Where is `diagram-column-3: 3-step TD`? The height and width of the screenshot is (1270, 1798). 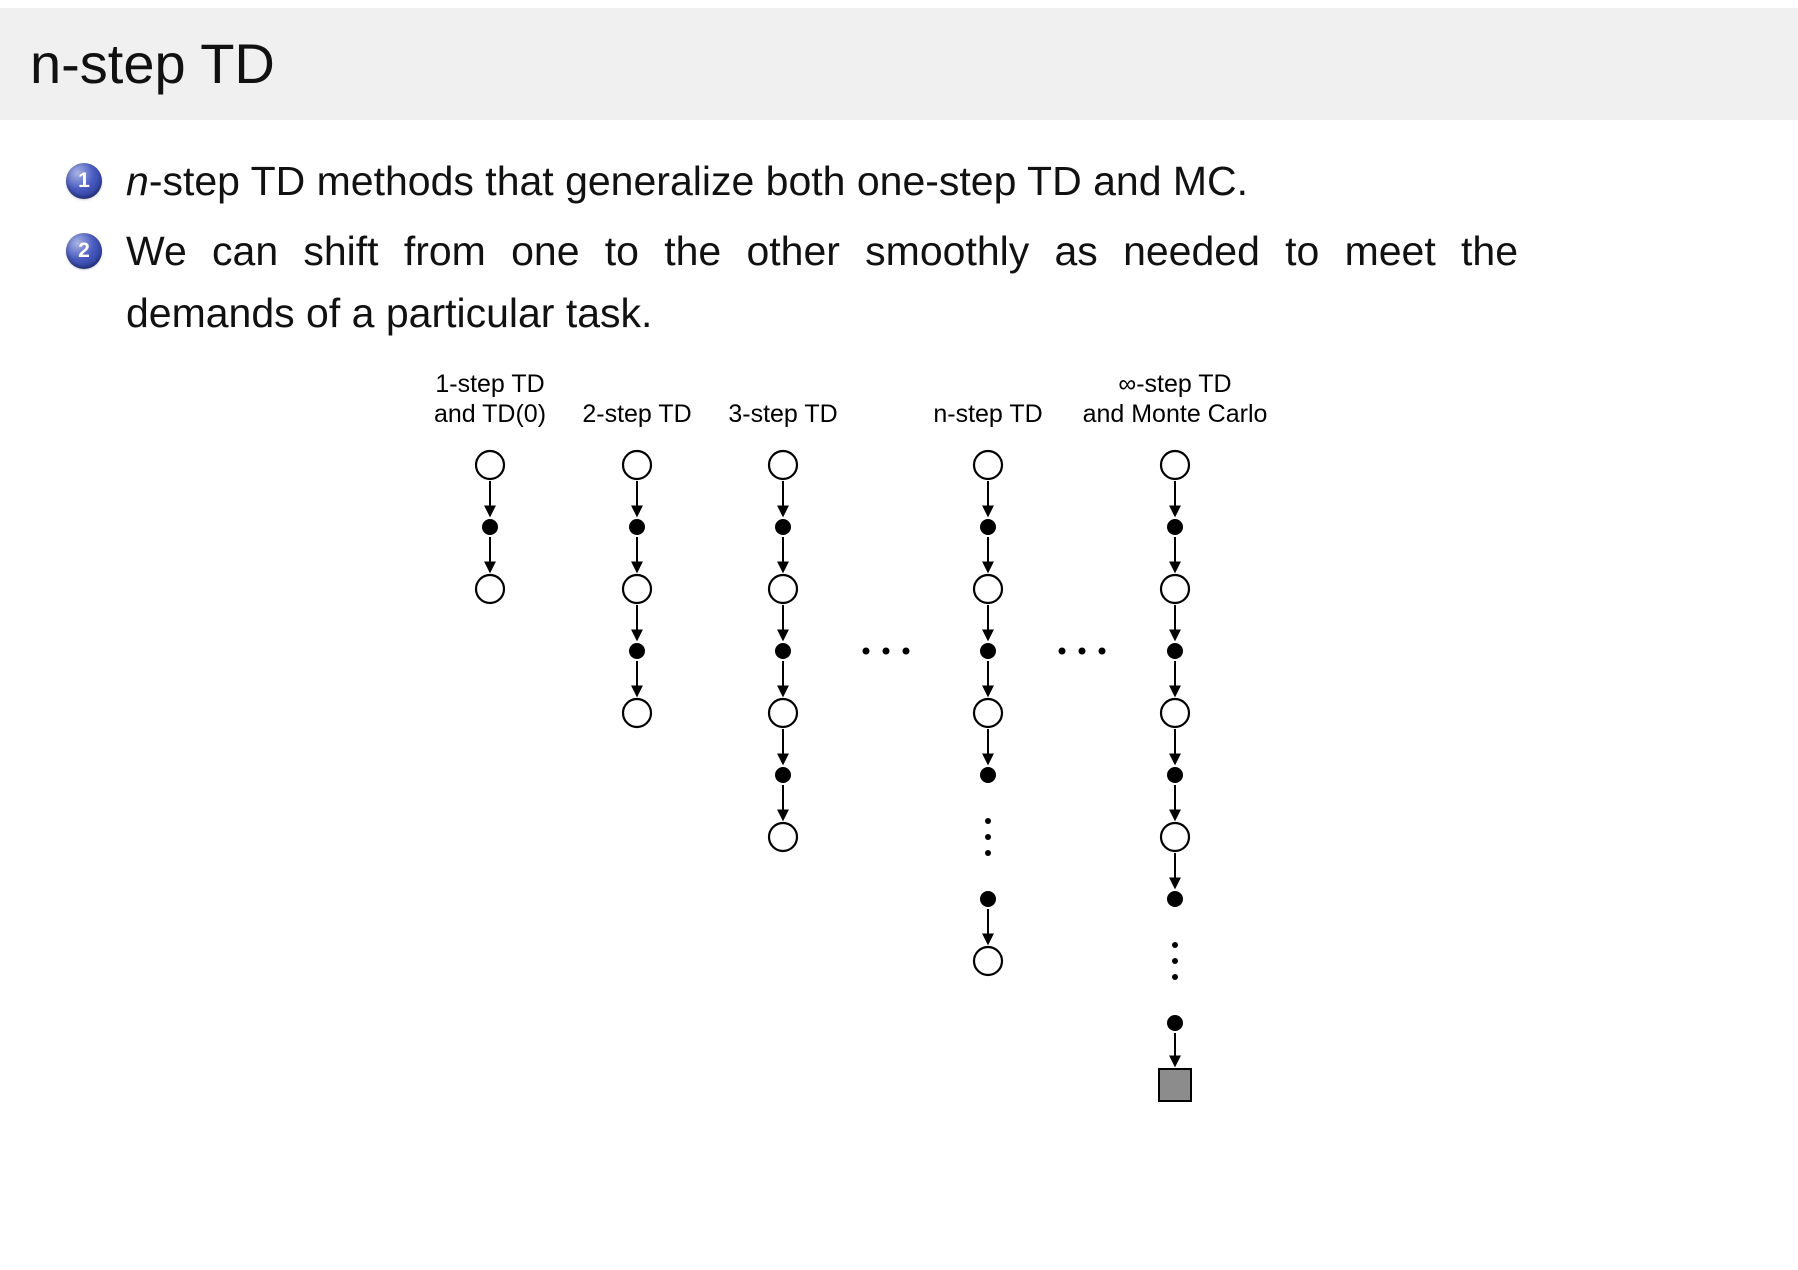
diagram-column-3: 3-step TD is located at coordinates (783, 626).